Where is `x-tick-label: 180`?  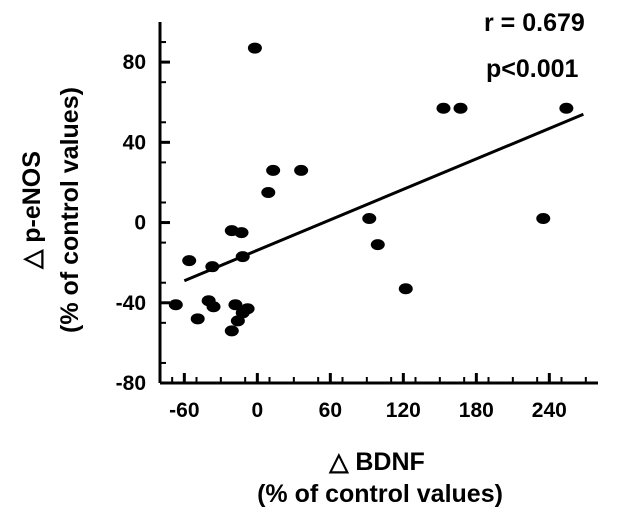 x-tick-label: 180 is located at coordinates (476, 410).